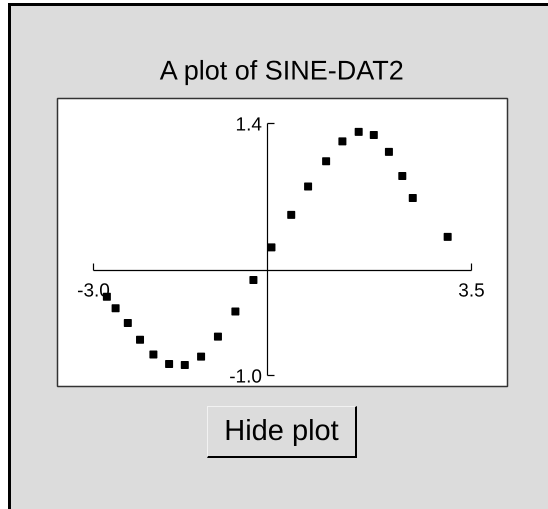 The image size is (548, 509). Describe the element at coordinates (282, 71) in the screenshot. I see `chart-title: A plot of SINE-DAT2` at that location.